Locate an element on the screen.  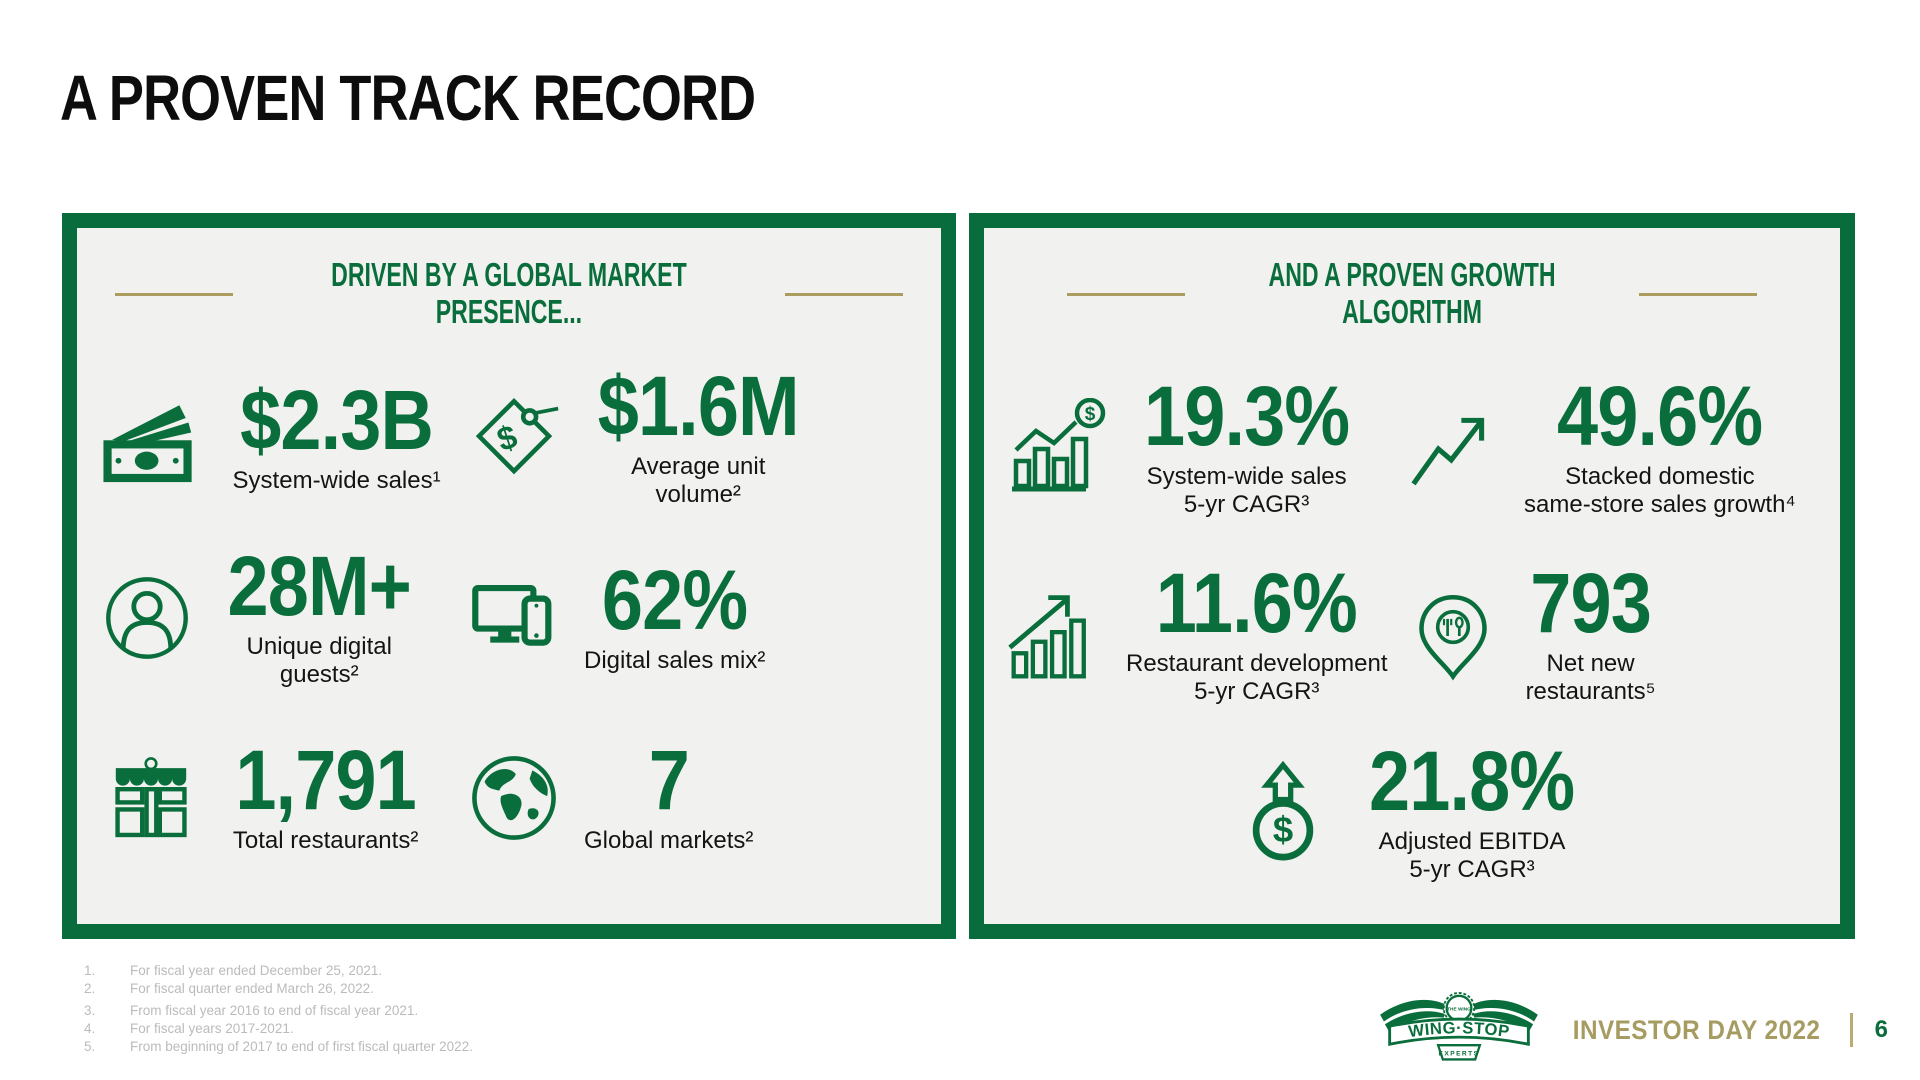
page-title: A PROVEN TRACK RECORD is located at coordinates (408, 97).